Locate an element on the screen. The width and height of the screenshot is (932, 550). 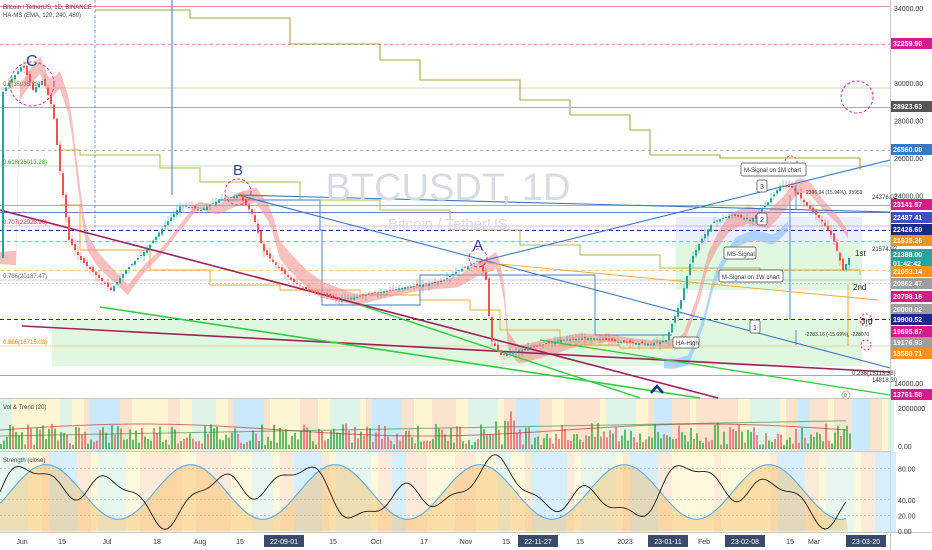
ha-high-box is located at coordinates (686, 342).